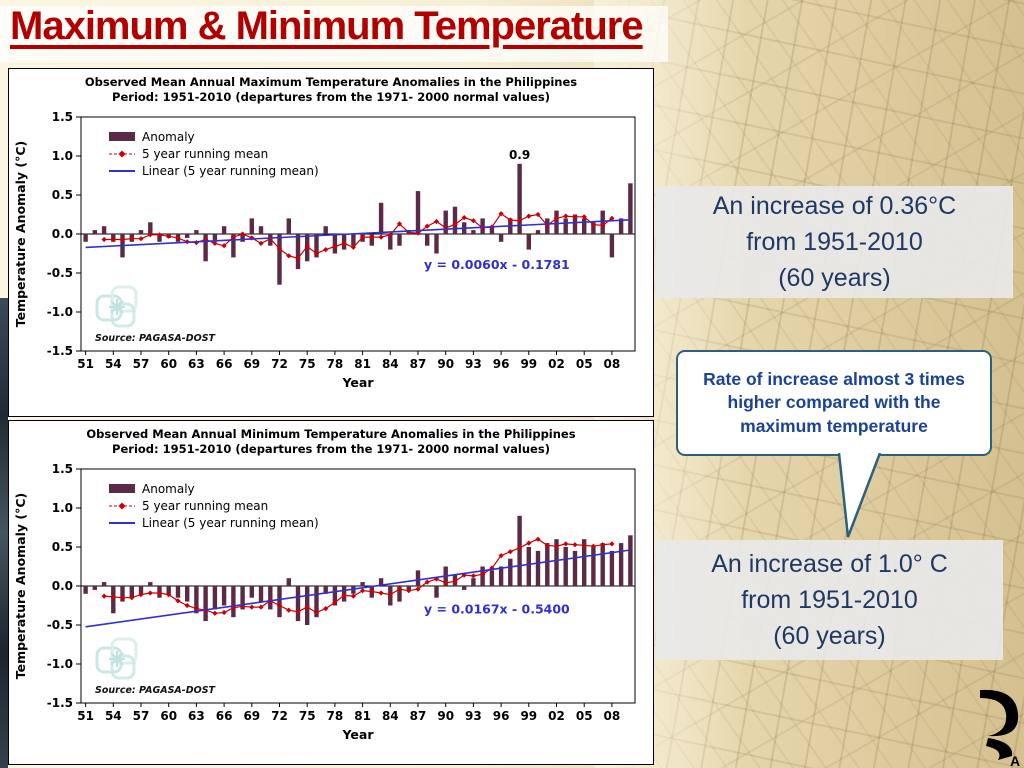  Describe the element at coordinates (1015, 760) in the screenshot. I see `corner-logo-letter: A` at that location.